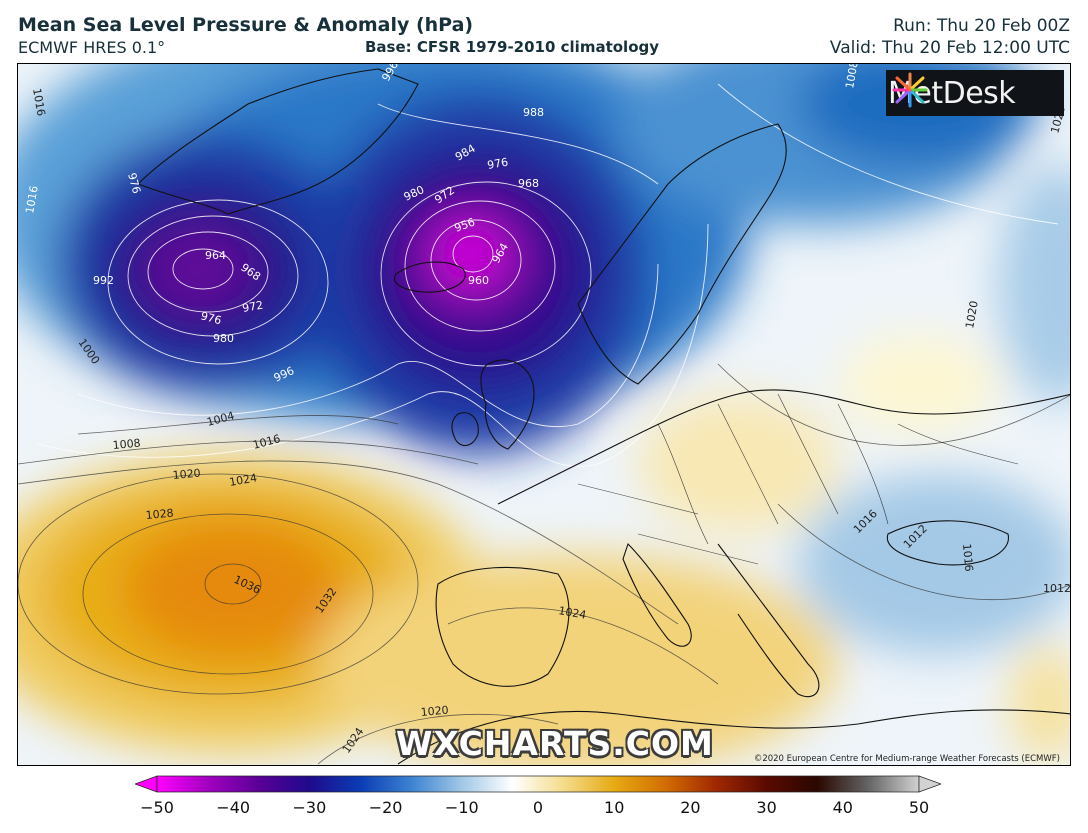 This screenshot has width=1088, height=833. Describe the element at coordinates (975, 93) in the screenshot. I see `metdesk-logo: MetDesk` at that location.